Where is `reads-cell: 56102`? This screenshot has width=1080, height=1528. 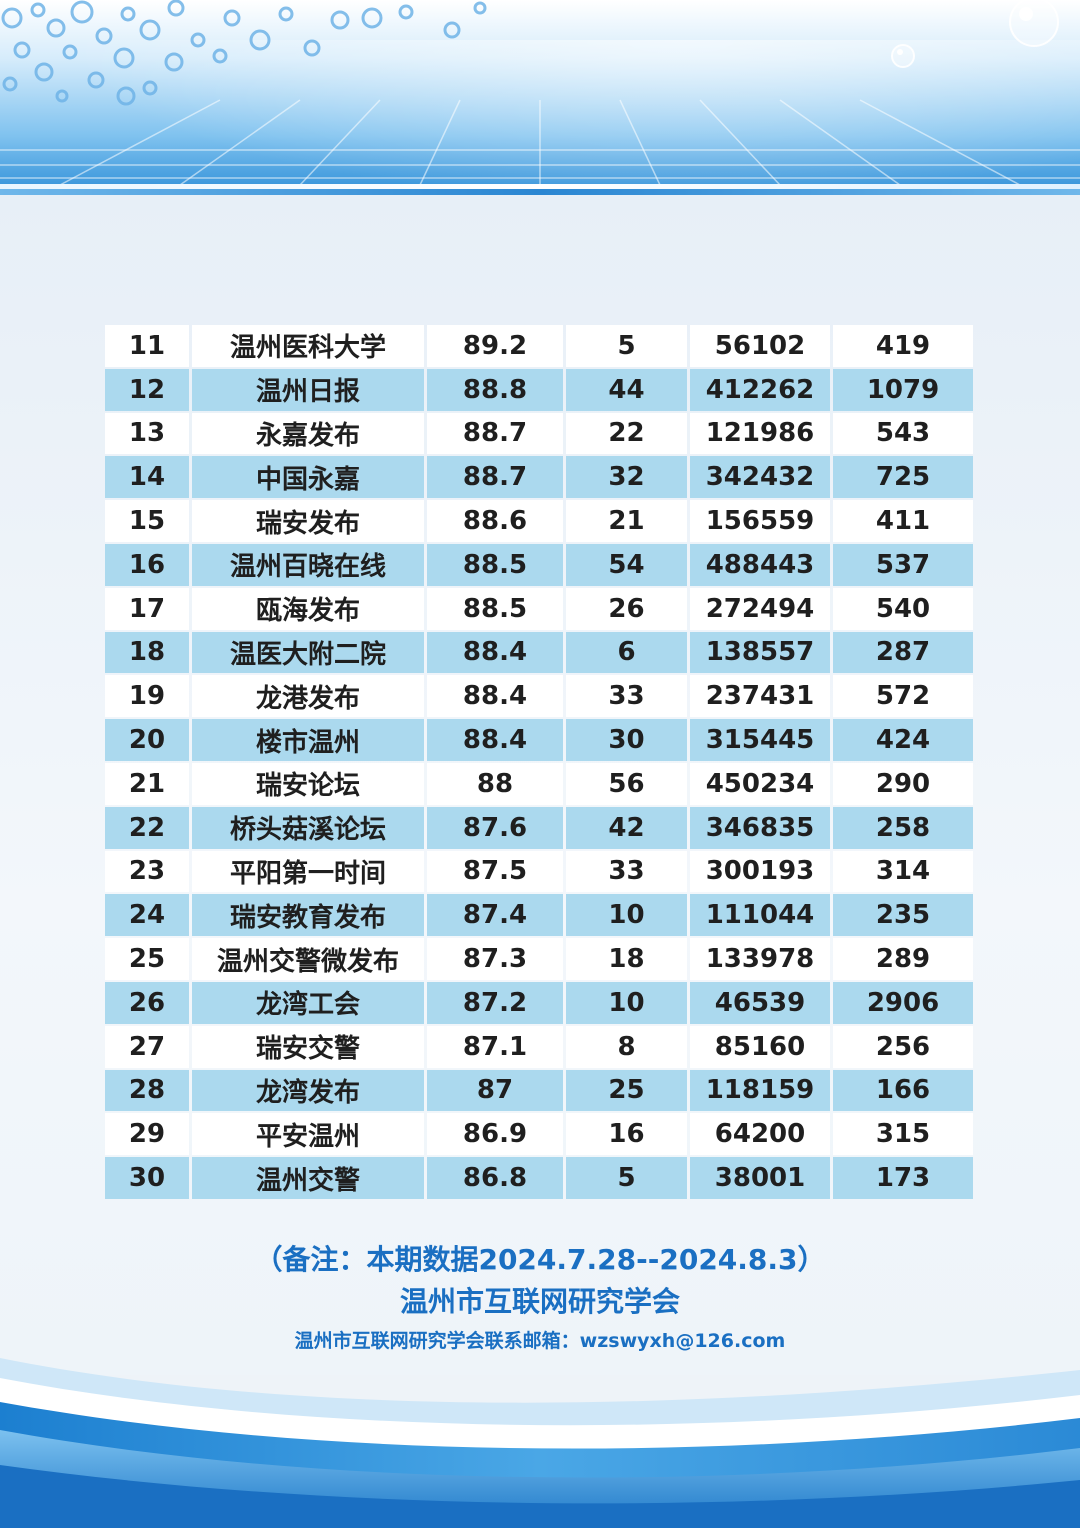
reads-cell: 56102 is located at coordinates (760, 346).